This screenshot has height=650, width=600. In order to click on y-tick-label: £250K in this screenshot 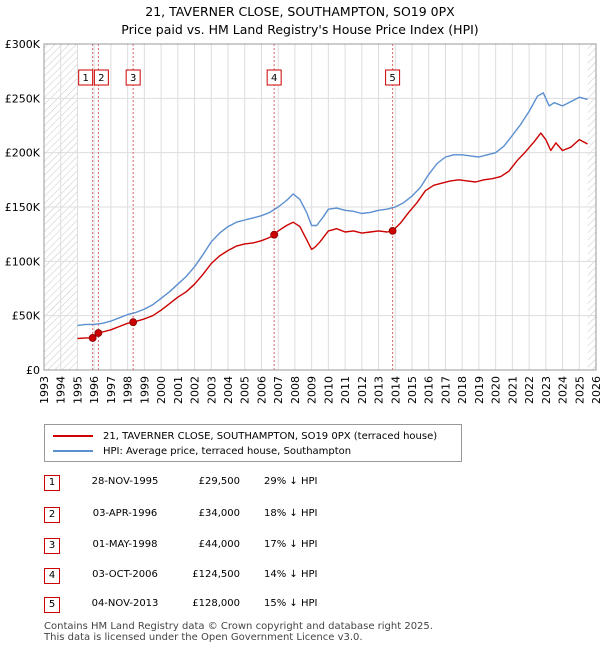, I will do `click(23, 98)`.